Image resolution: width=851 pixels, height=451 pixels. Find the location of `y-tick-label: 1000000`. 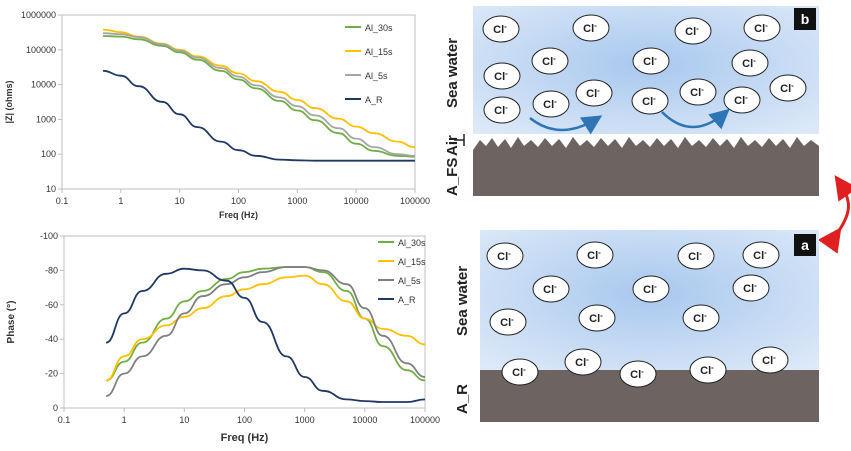

y-tick-label: 1000000 is located at coordinates (38, 15).